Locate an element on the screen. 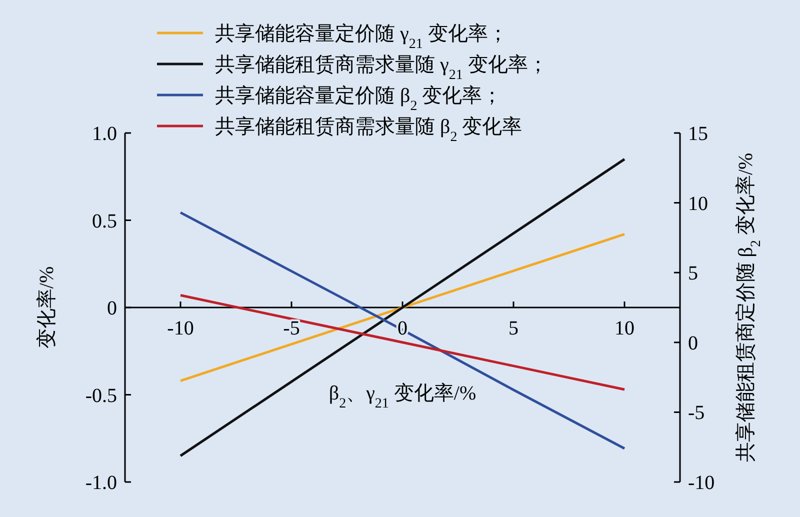 The height and width of the screenshot is (517, 800). y2-tick-label: 10 is located at coordinates (698, 203).